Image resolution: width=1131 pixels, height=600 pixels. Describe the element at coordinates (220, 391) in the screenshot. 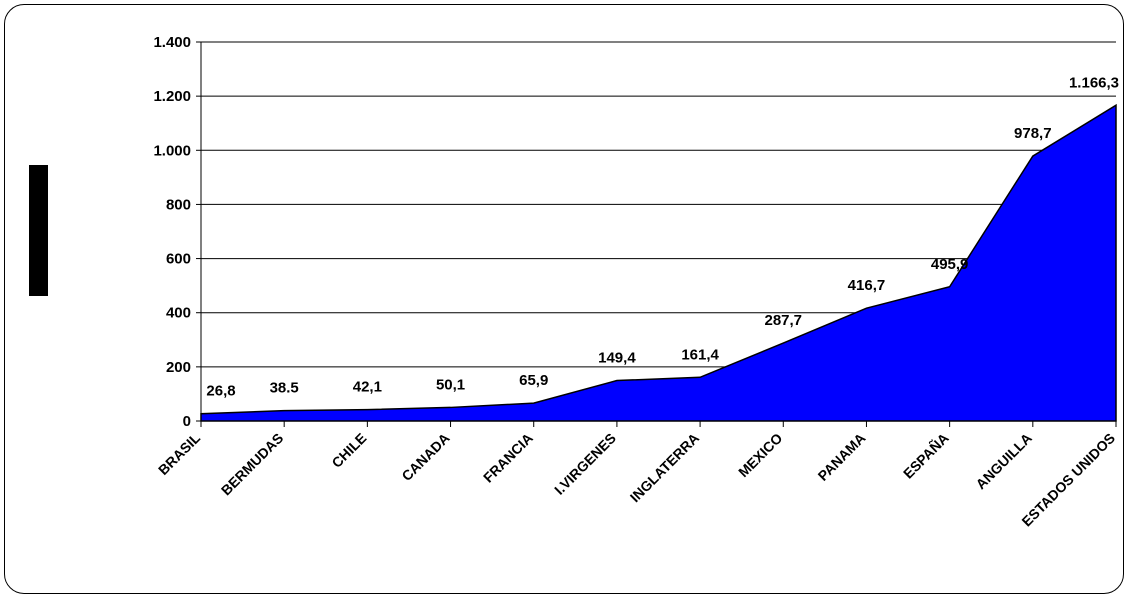

I see `data-label: 26,8` at that location.